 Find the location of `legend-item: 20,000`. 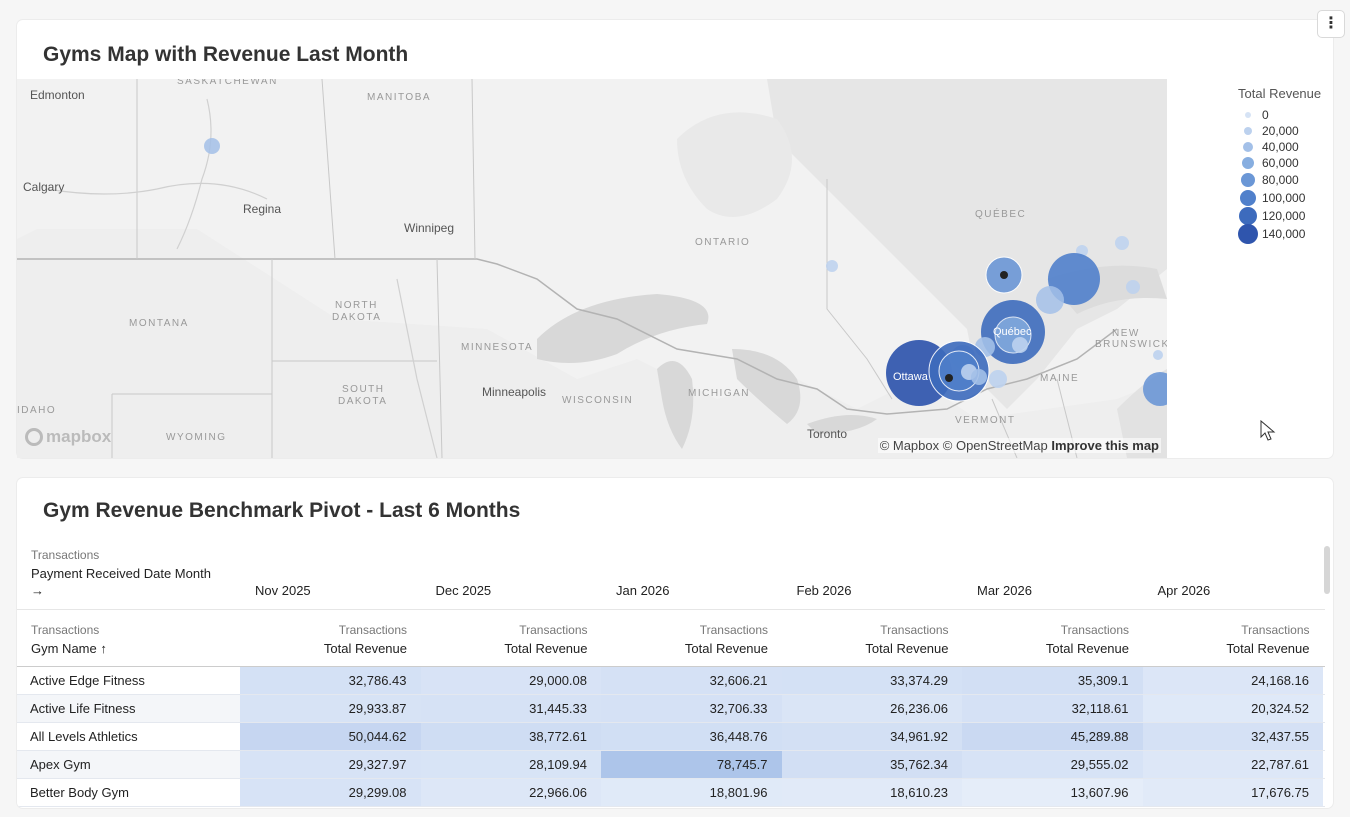

legend-item: 20,000 is located at coordinates (1279, 131).